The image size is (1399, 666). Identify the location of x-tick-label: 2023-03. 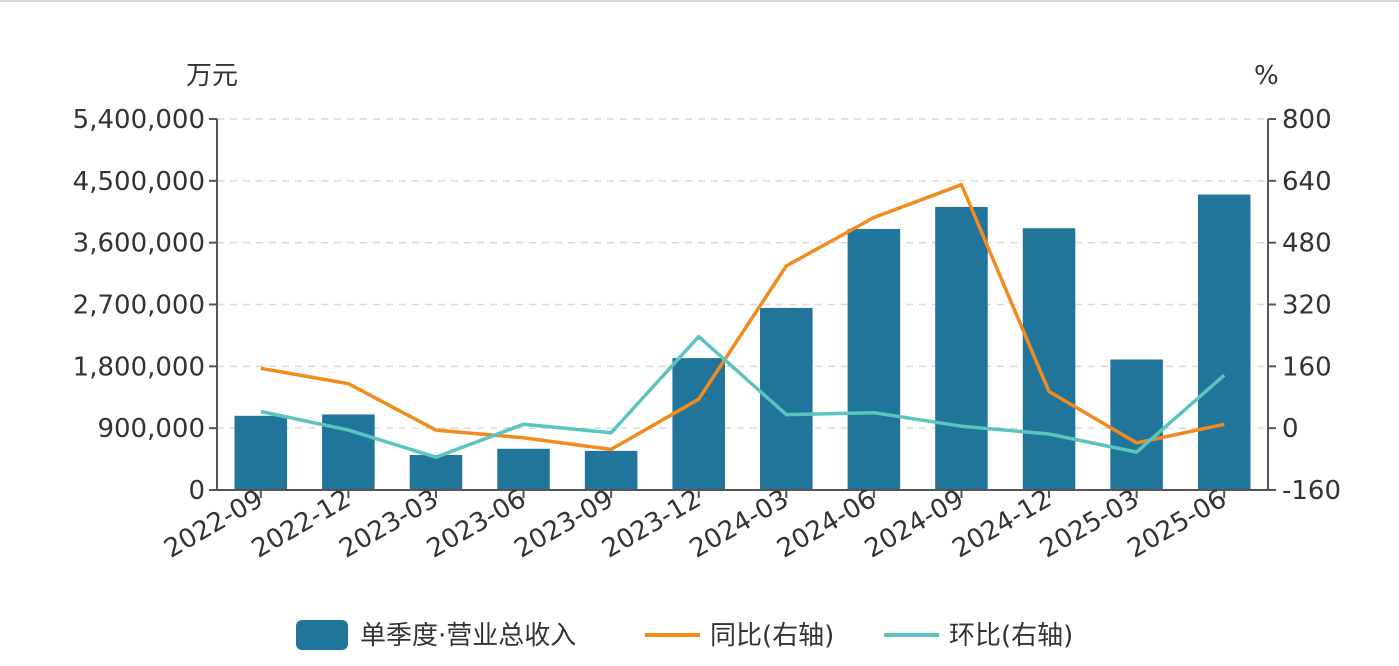
(388, 524).